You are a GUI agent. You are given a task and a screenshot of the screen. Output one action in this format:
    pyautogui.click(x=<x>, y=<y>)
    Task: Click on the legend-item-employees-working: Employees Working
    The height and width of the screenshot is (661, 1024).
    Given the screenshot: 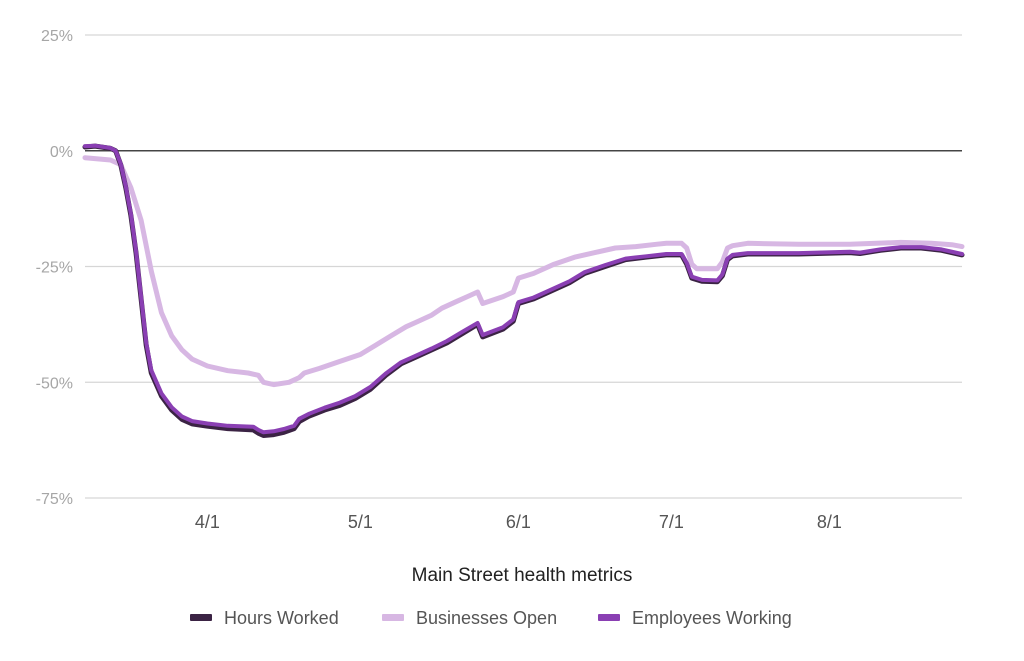 What is the action you would take?
    pyautogui.click(x=695, y=618)
    